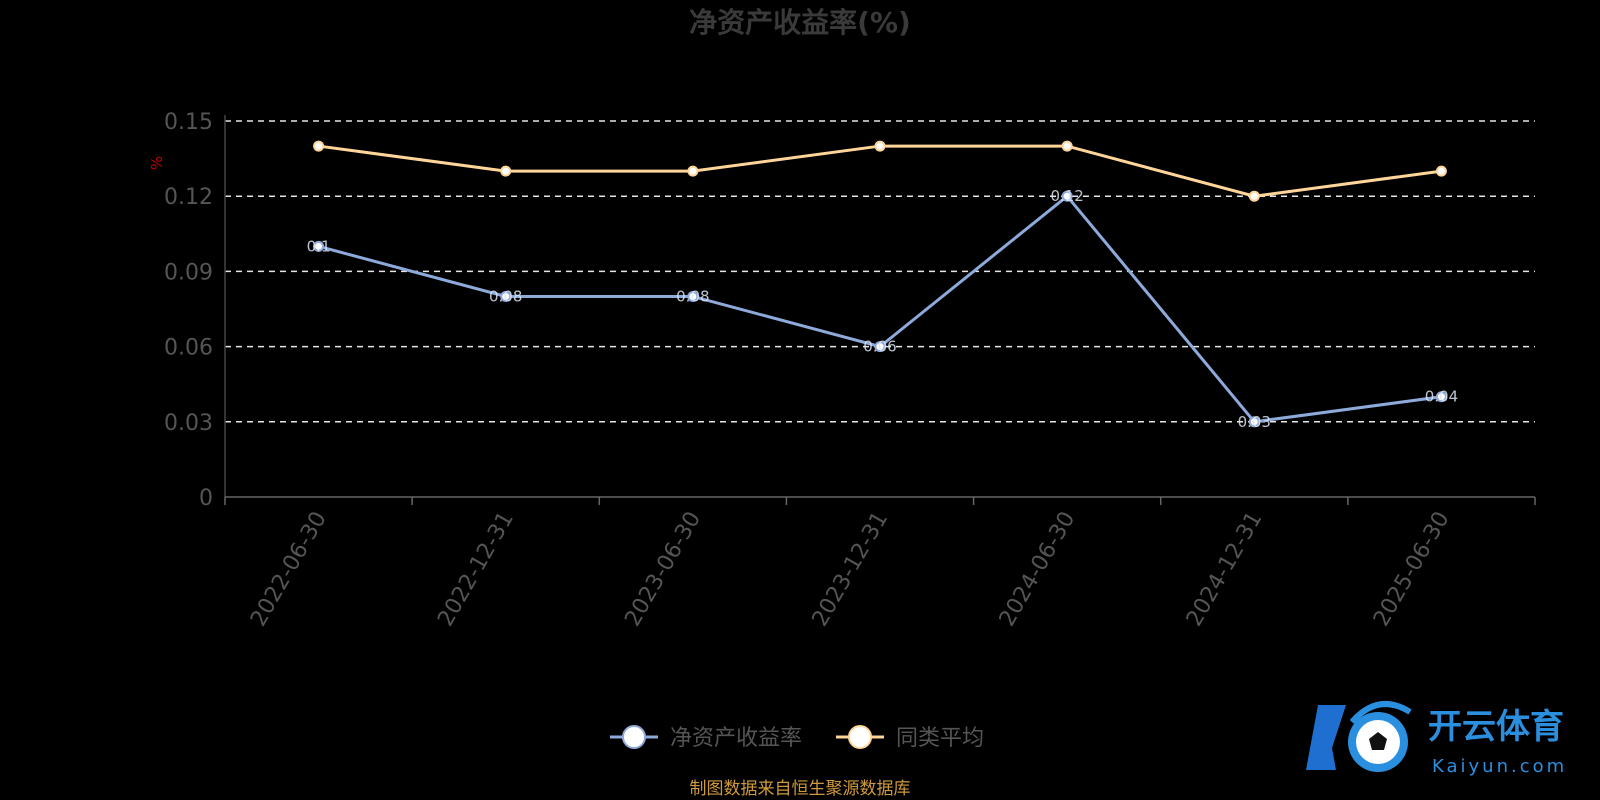 Image resolution: width=1600 pixels, height=800 pixels. I want to click on x-tick-label: 2024-06-30, so click(1038, 569).